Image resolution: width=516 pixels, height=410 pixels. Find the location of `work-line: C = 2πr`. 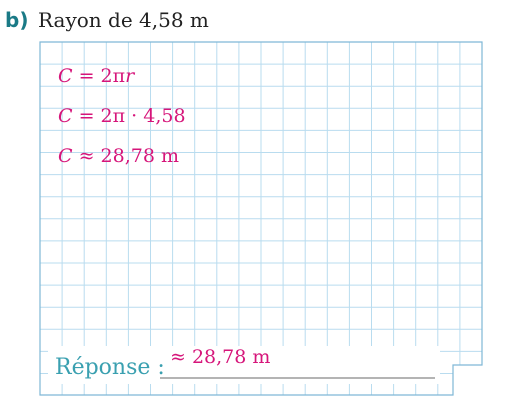

work-line: C = 2πr is located at coordinates (97, 76).